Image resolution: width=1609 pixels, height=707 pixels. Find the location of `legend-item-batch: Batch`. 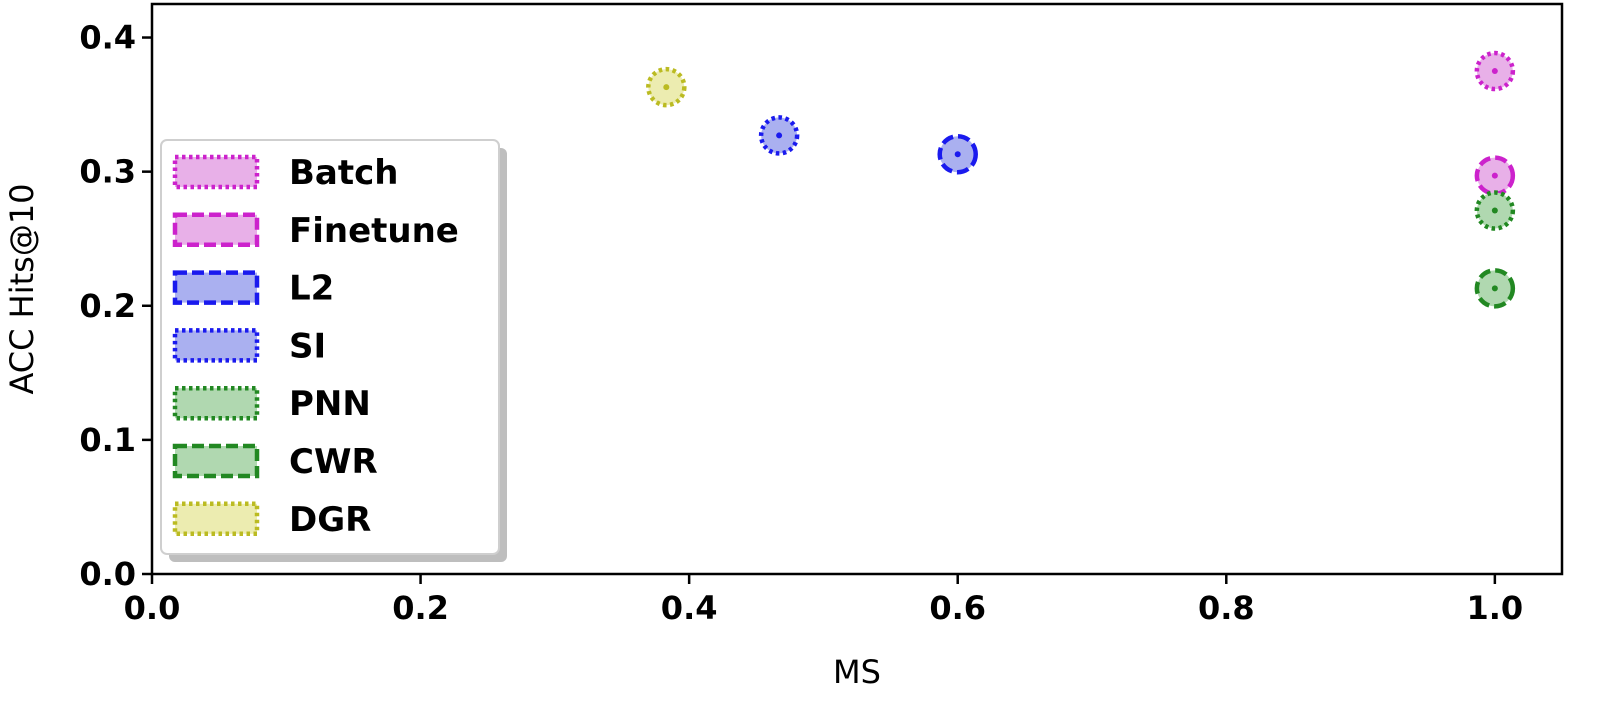

legend-item-batch: Batch is located at coordinates (285, 173).